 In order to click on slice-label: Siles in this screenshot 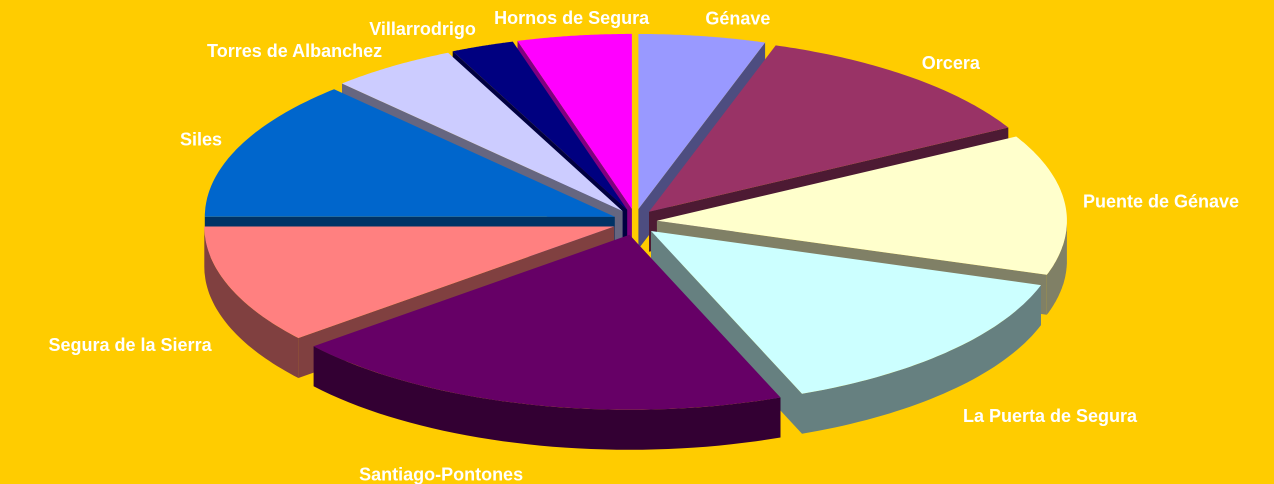, I will do `click(201, 139)`.